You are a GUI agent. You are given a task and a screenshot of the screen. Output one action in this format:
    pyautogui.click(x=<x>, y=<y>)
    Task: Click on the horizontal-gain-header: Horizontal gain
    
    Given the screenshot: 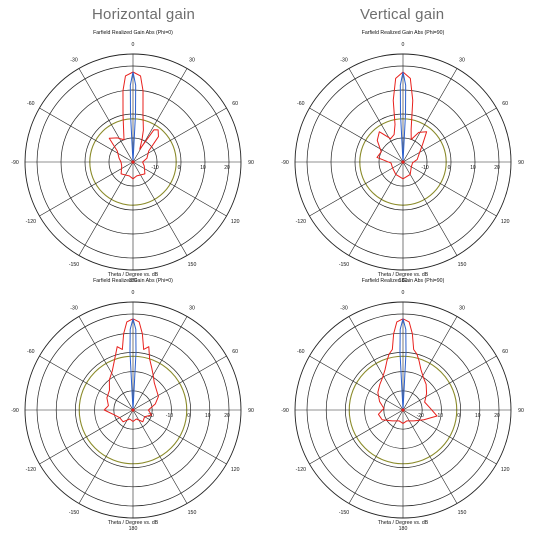 What is the action you would take?
    pyautogui.click(x=144, y=14)
    